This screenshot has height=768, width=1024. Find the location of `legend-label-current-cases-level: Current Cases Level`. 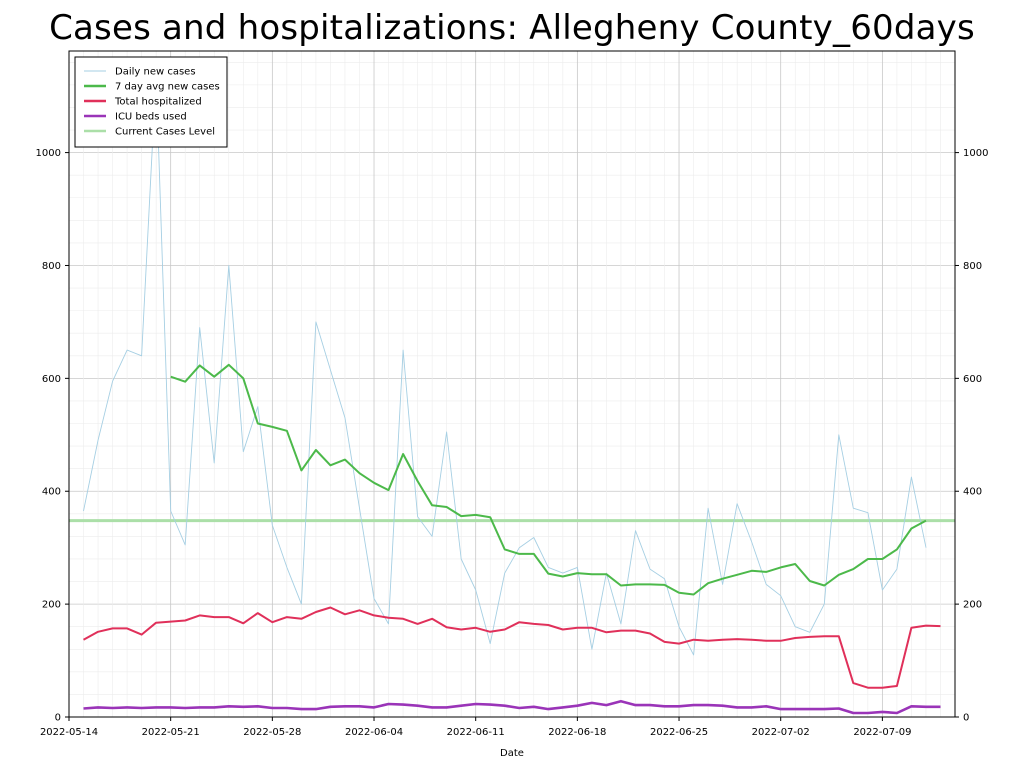

legend-label-current-cases-level: Current Cases Level is located at coordinates (165, 132).